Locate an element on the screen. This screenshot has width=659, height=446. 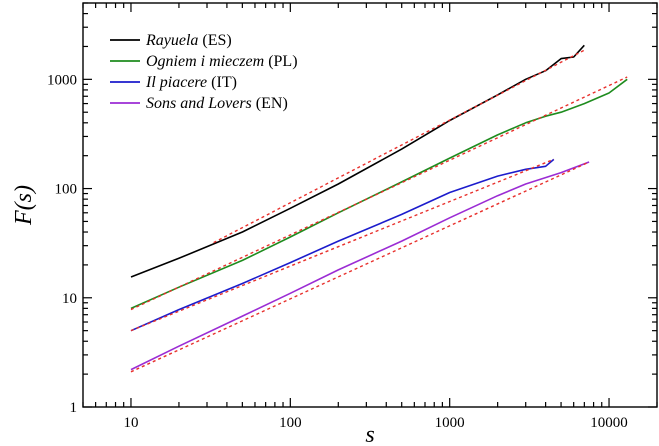
x-axis-title: s is located at coordinates (369, 434).